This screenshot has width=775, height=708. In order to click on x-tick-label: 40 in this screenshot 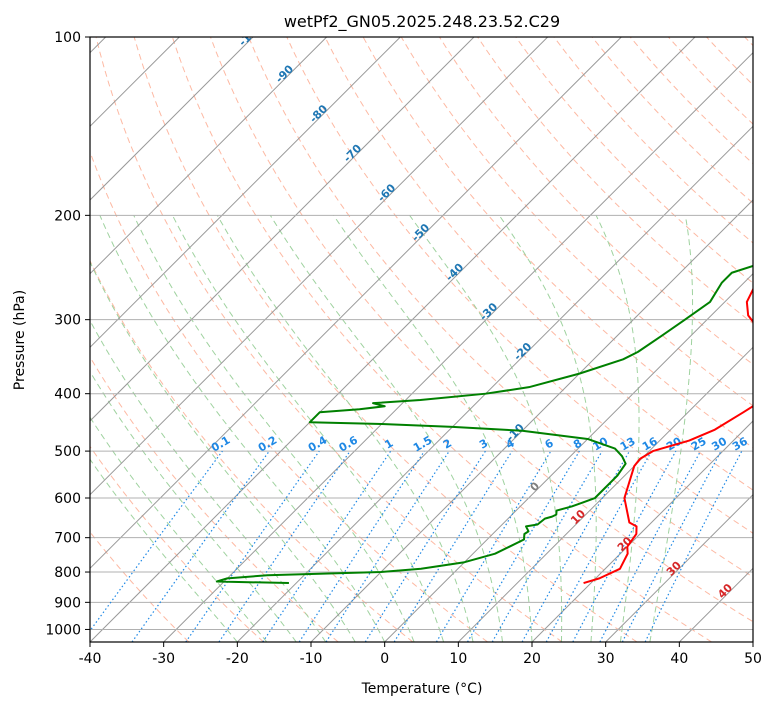, I will do `click(679, 659)`.